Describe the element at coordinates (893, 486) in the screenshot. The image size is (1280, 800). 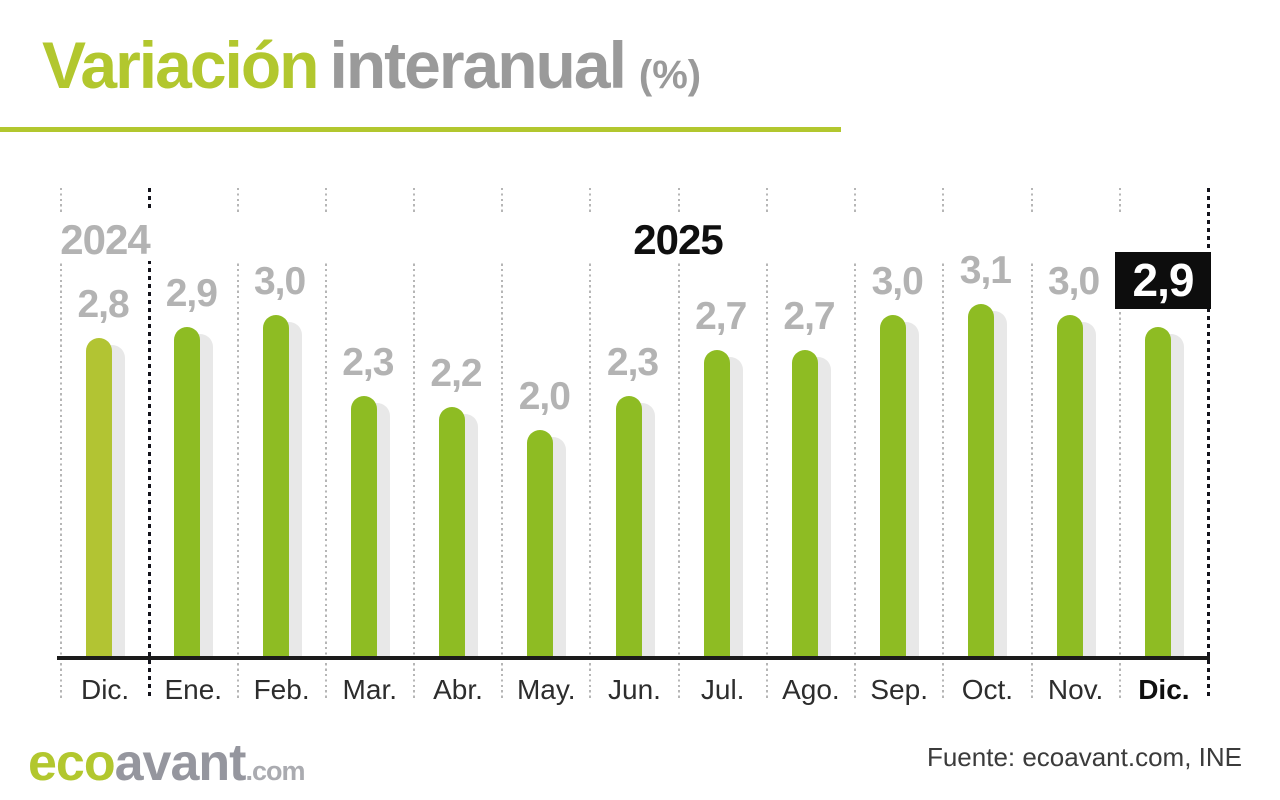
I see `bar-sep` at that location.